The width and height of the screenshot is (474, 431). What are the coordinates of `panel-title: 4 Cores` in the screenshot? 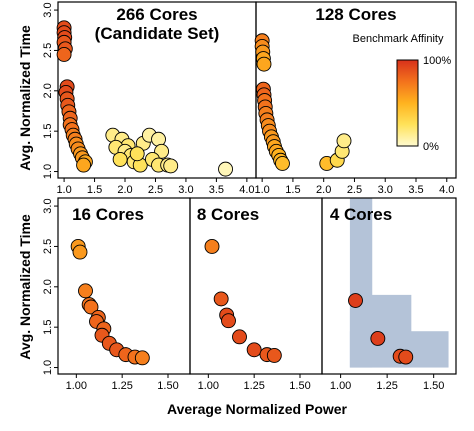 It's located at (361, 214).